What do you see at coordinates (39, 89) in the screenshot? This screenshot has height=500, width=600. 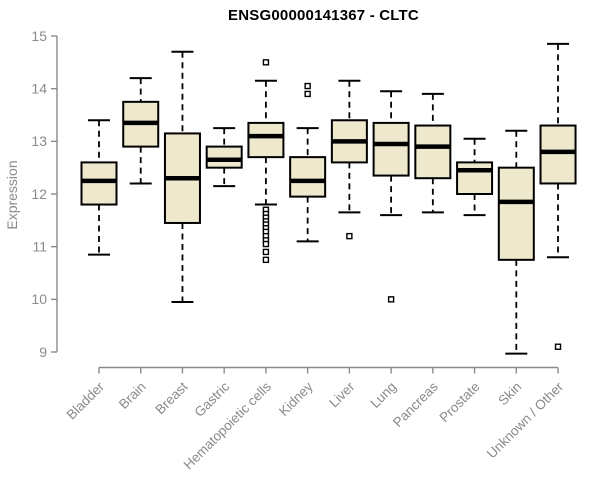 I see `y-tick-label: 14` at bounding box center [39, 89].